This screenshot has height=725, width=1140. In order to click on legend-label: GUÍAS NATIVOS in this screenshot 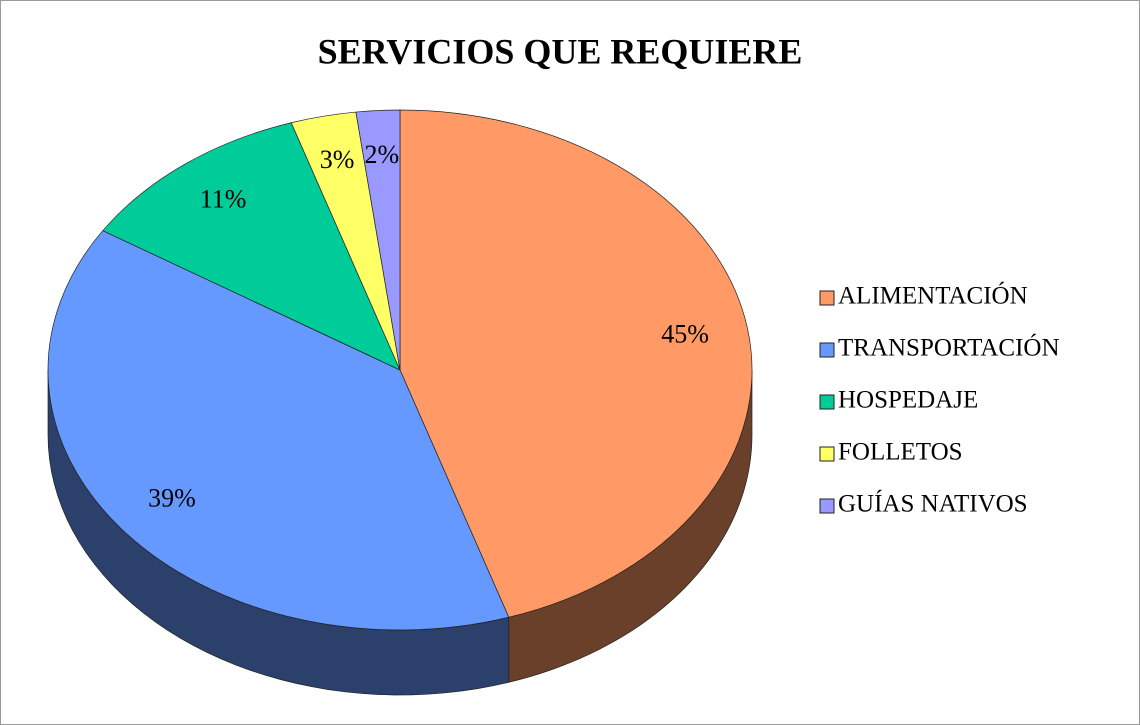, I will do `click(933, 504)`.